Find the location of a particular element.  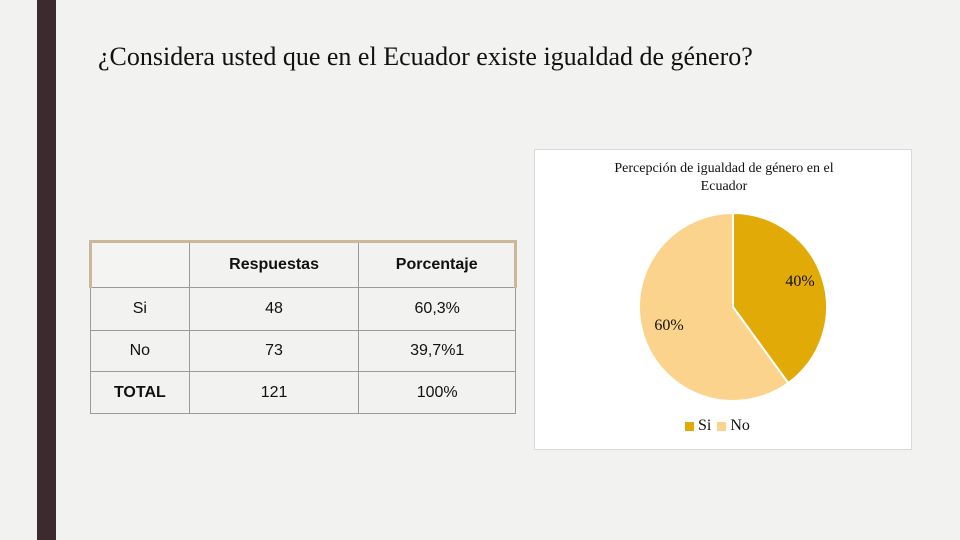

legend-item-si: Si is located at coordinates (698, 426).